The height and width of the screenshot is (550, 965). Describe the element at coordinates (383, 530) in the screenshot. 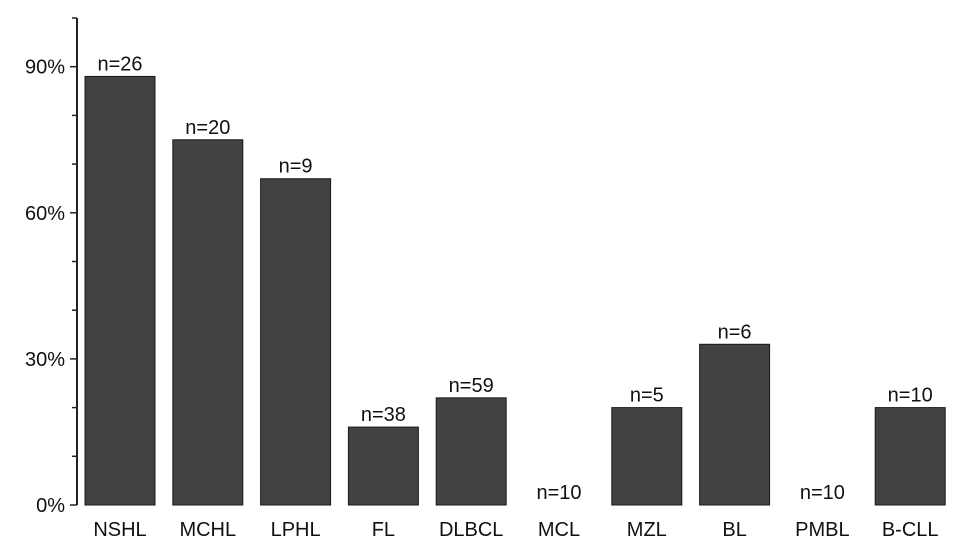

I see `category-label: FL` at that location.